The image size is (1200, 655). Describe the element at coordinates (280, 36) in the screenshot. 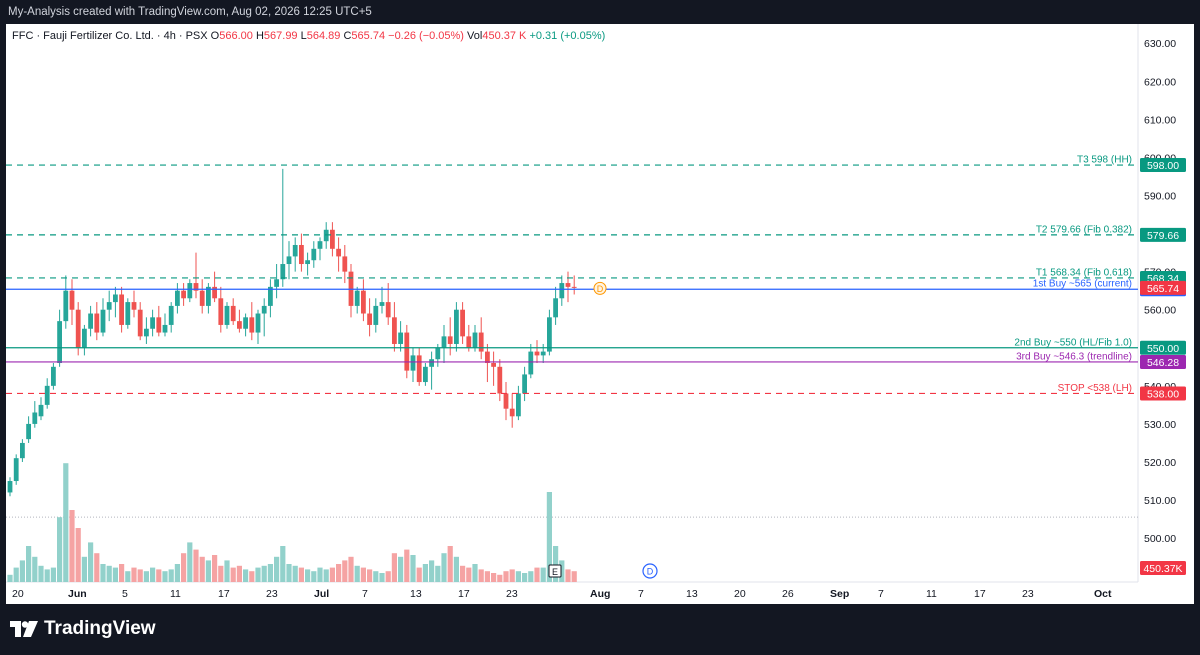

I see `high-value: 567.99` at that location.